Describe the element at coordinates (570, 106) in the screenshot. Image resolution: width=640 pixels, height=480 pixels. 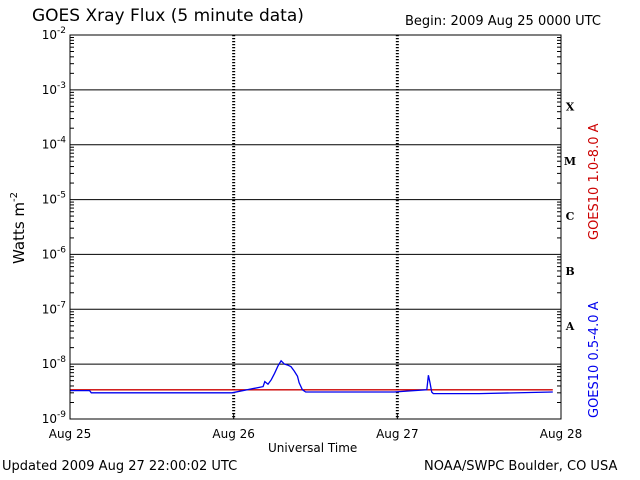
I see `flare-class-x: X` at that location.